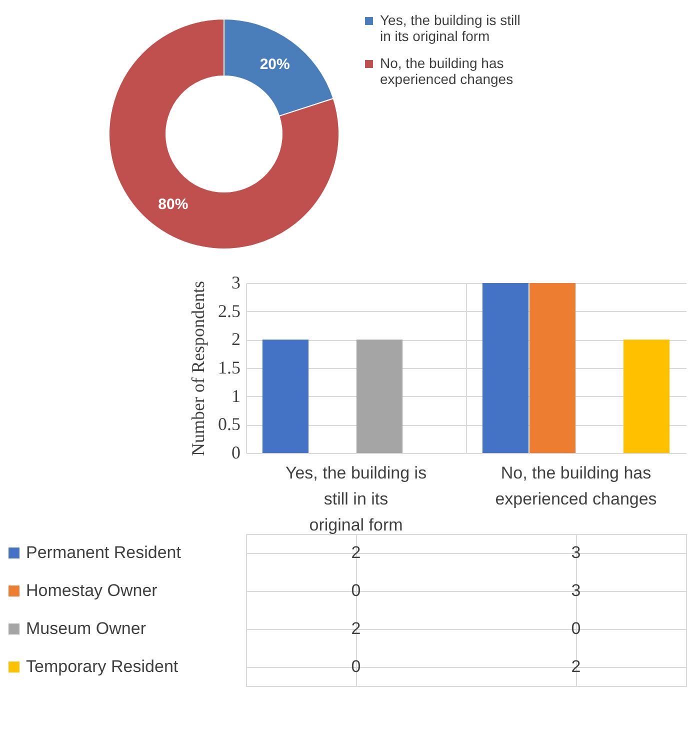 This screenshot has height=740, width=694. What do you see at coordinates (447, 71) in the screenshot?
I see `legend-label: No, the building has experienced changes` at bounding box center [447, 71].